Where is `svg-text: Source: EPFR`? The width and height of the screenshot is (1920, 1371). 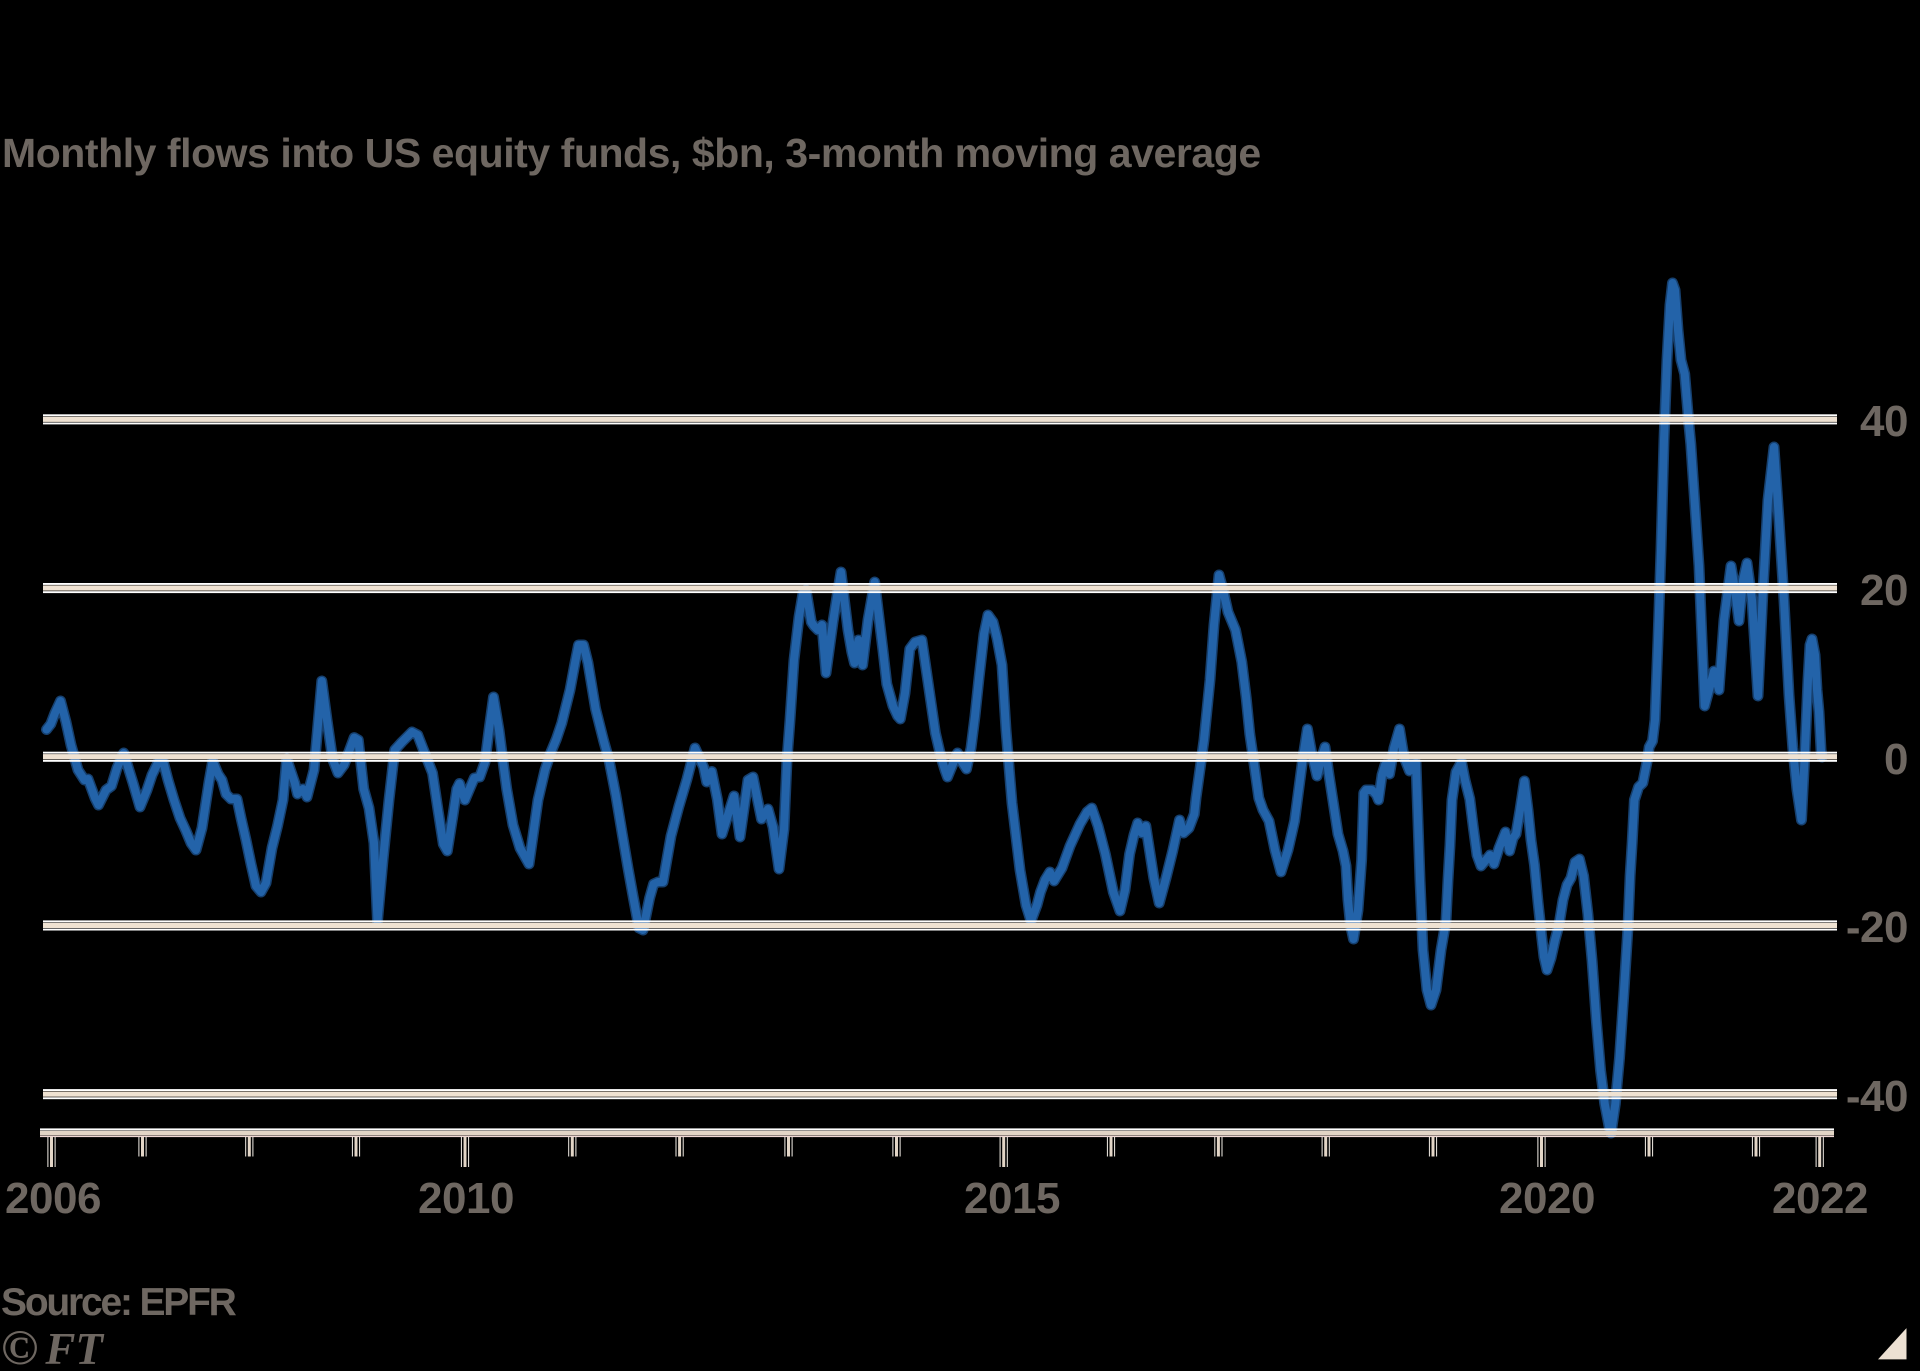
svg-text: Source: EPFR is located at coordinates (119, 1302).